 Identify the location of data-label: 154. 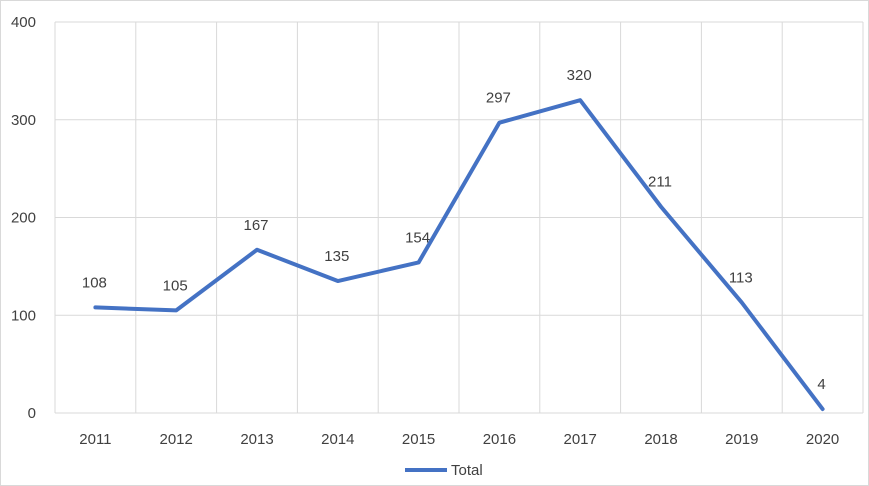
(417, 237).